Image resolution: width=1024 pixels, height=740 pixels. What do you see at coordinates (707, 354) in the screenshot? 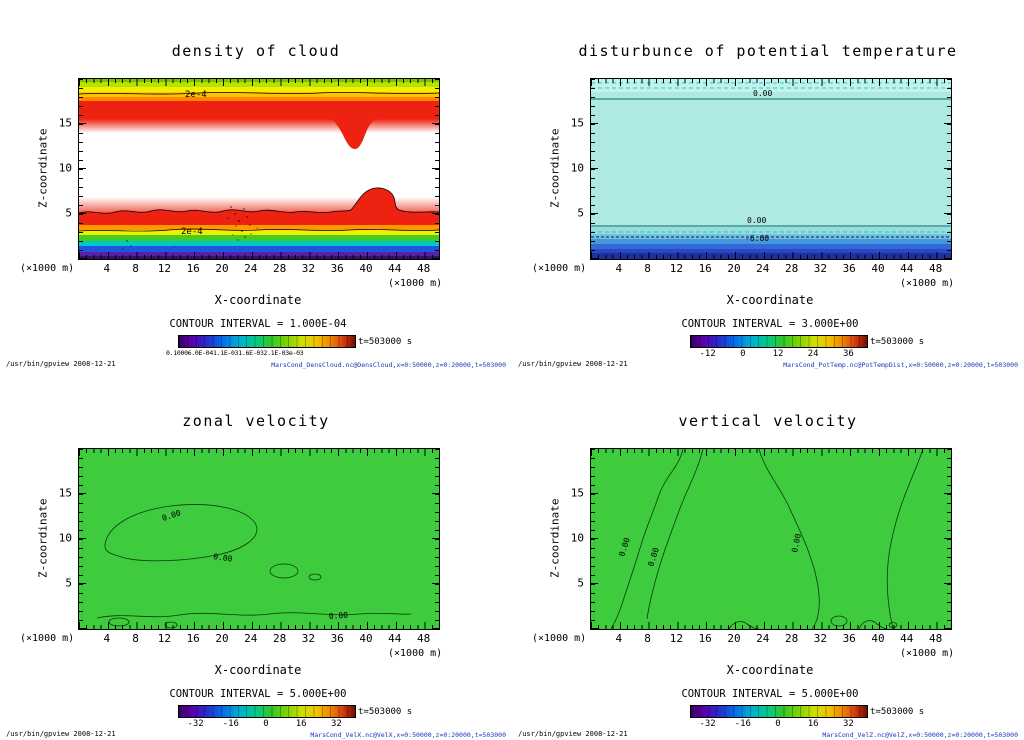
I see `tick-label: -12` at bounding box center [707, 354].